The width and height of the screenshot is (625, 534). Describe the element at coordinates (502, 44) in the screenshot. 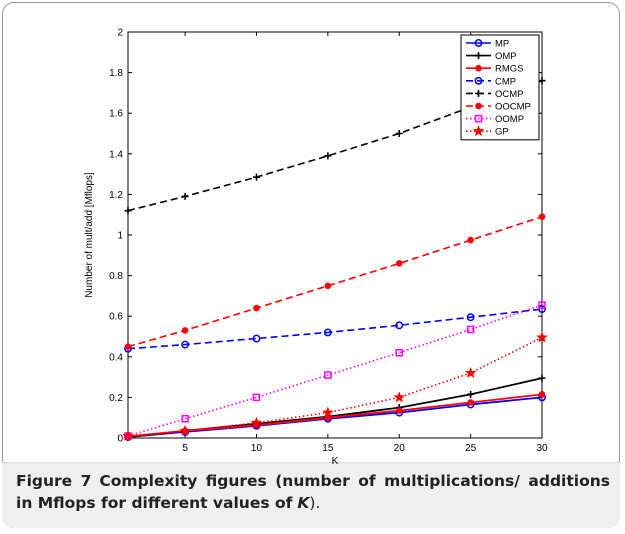

I see `legend-label-mp: MP` at that location.